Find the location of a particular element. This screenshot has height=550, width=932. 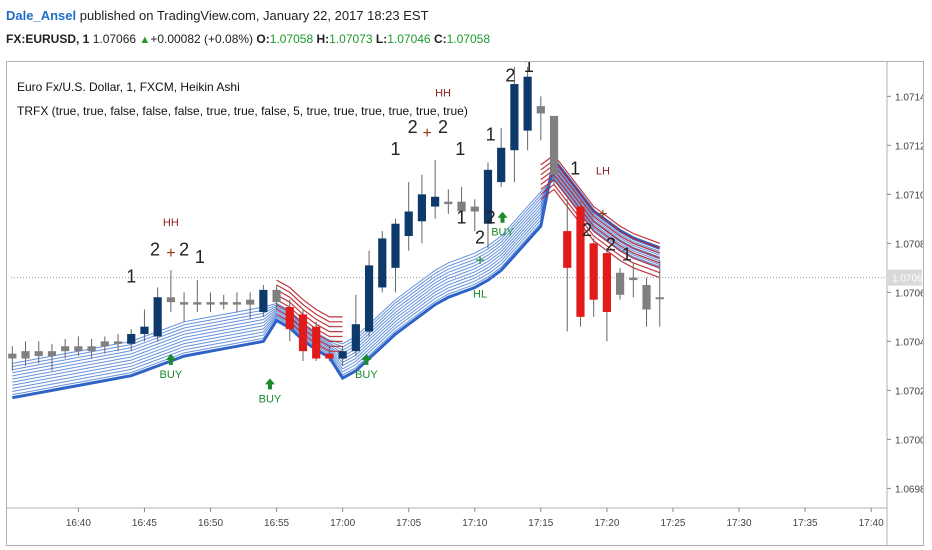

price-tick-label: 1.07060 is located at coordinates (909, 293).